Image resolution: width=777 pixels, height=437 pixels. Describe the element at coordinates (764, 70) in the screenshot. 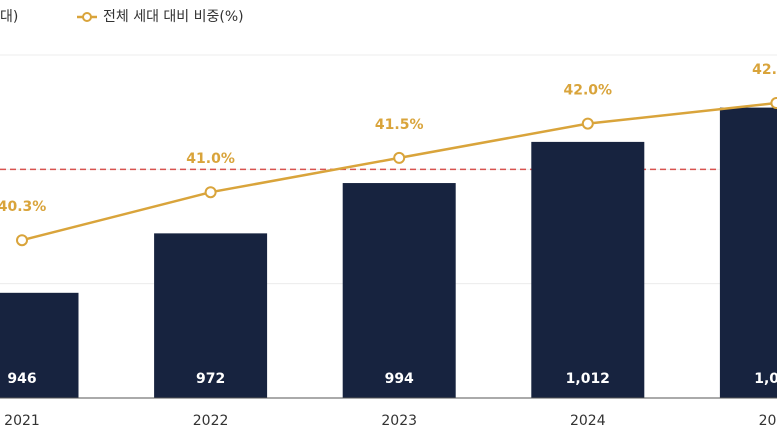

I see `line-value-label: 42.3%` at that location.